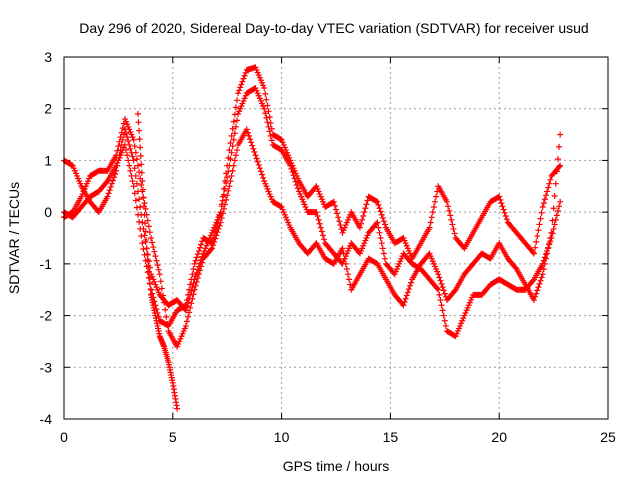 This screenshot has height=480, width=640. Describe the element at coordinates (46, 419) in the screenshot. I see `y-tick-label: -4` at that location.